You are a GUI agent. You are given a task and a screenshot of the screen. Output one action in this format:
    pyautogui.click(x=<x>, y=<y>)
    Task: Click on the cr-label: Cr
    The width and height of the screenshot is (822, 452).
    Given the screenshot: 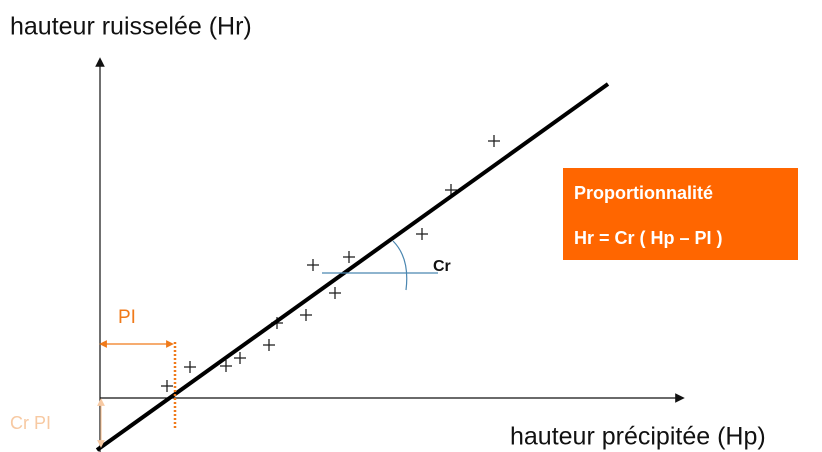 What is the action you would take?
    pyautogui.click(x=442, y=266)
    